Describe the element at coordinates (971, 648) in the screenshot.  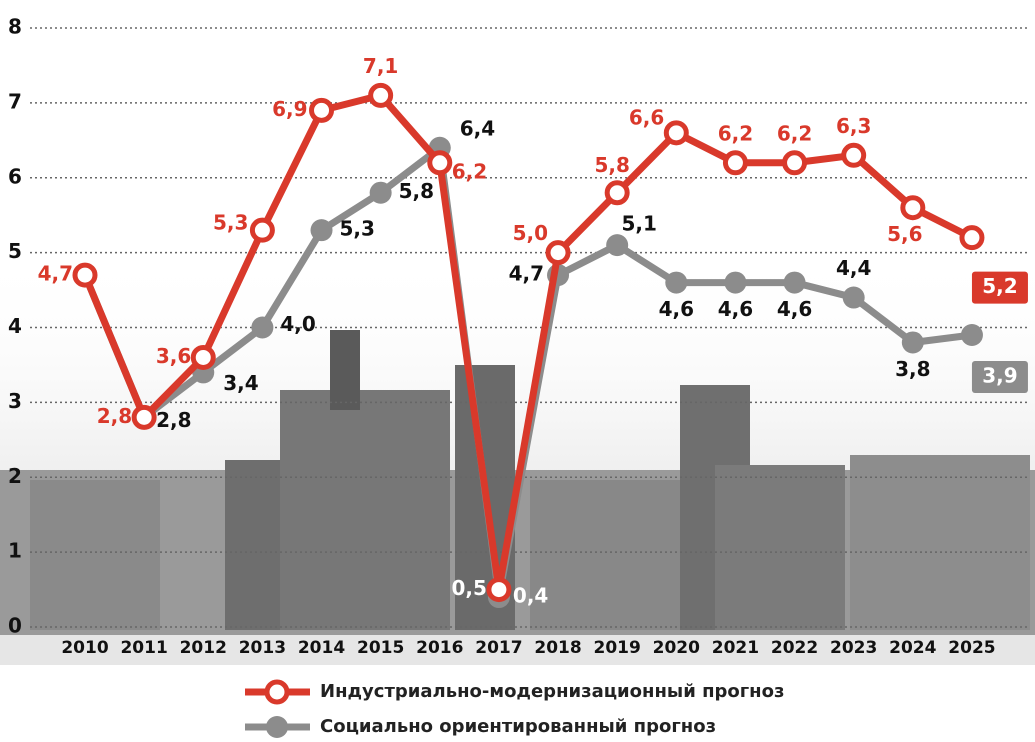
I see `x-tick-label: 2025` at that location.